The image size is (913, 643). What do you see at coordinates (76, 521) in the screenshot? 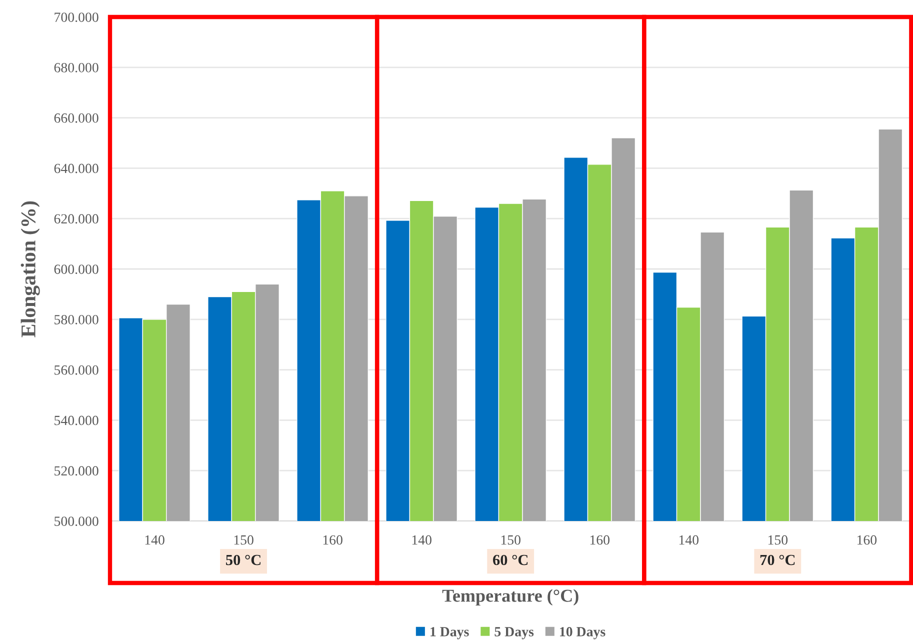
I see `y-tick-label: 500.000` at bounding box center [76, 521].